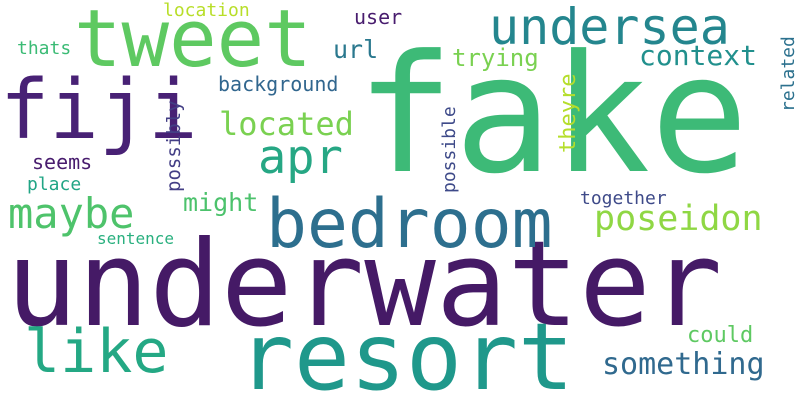 The width and height of the screenshot is (800, 400). I want to click on word-resort: resort, so click(406, 351).